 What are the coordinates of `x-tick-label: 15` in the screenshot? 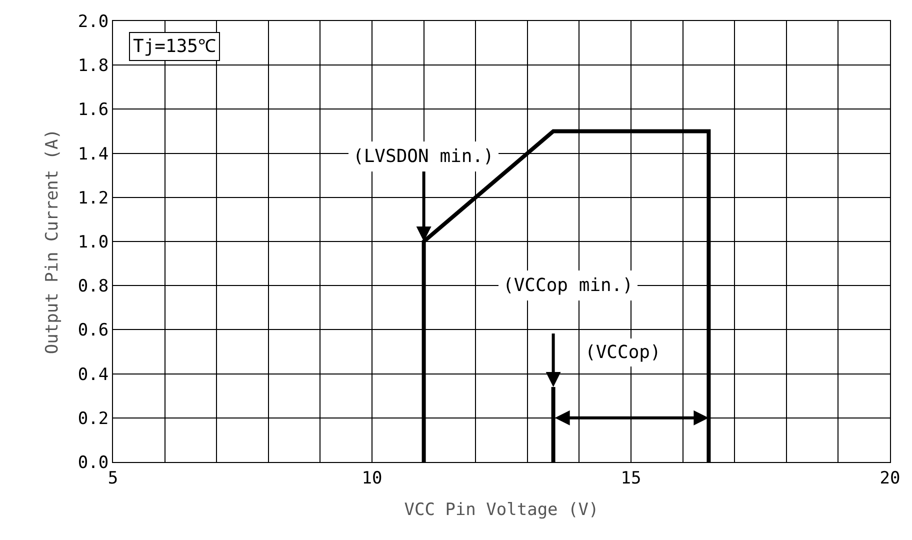 It's located at (631, 478).